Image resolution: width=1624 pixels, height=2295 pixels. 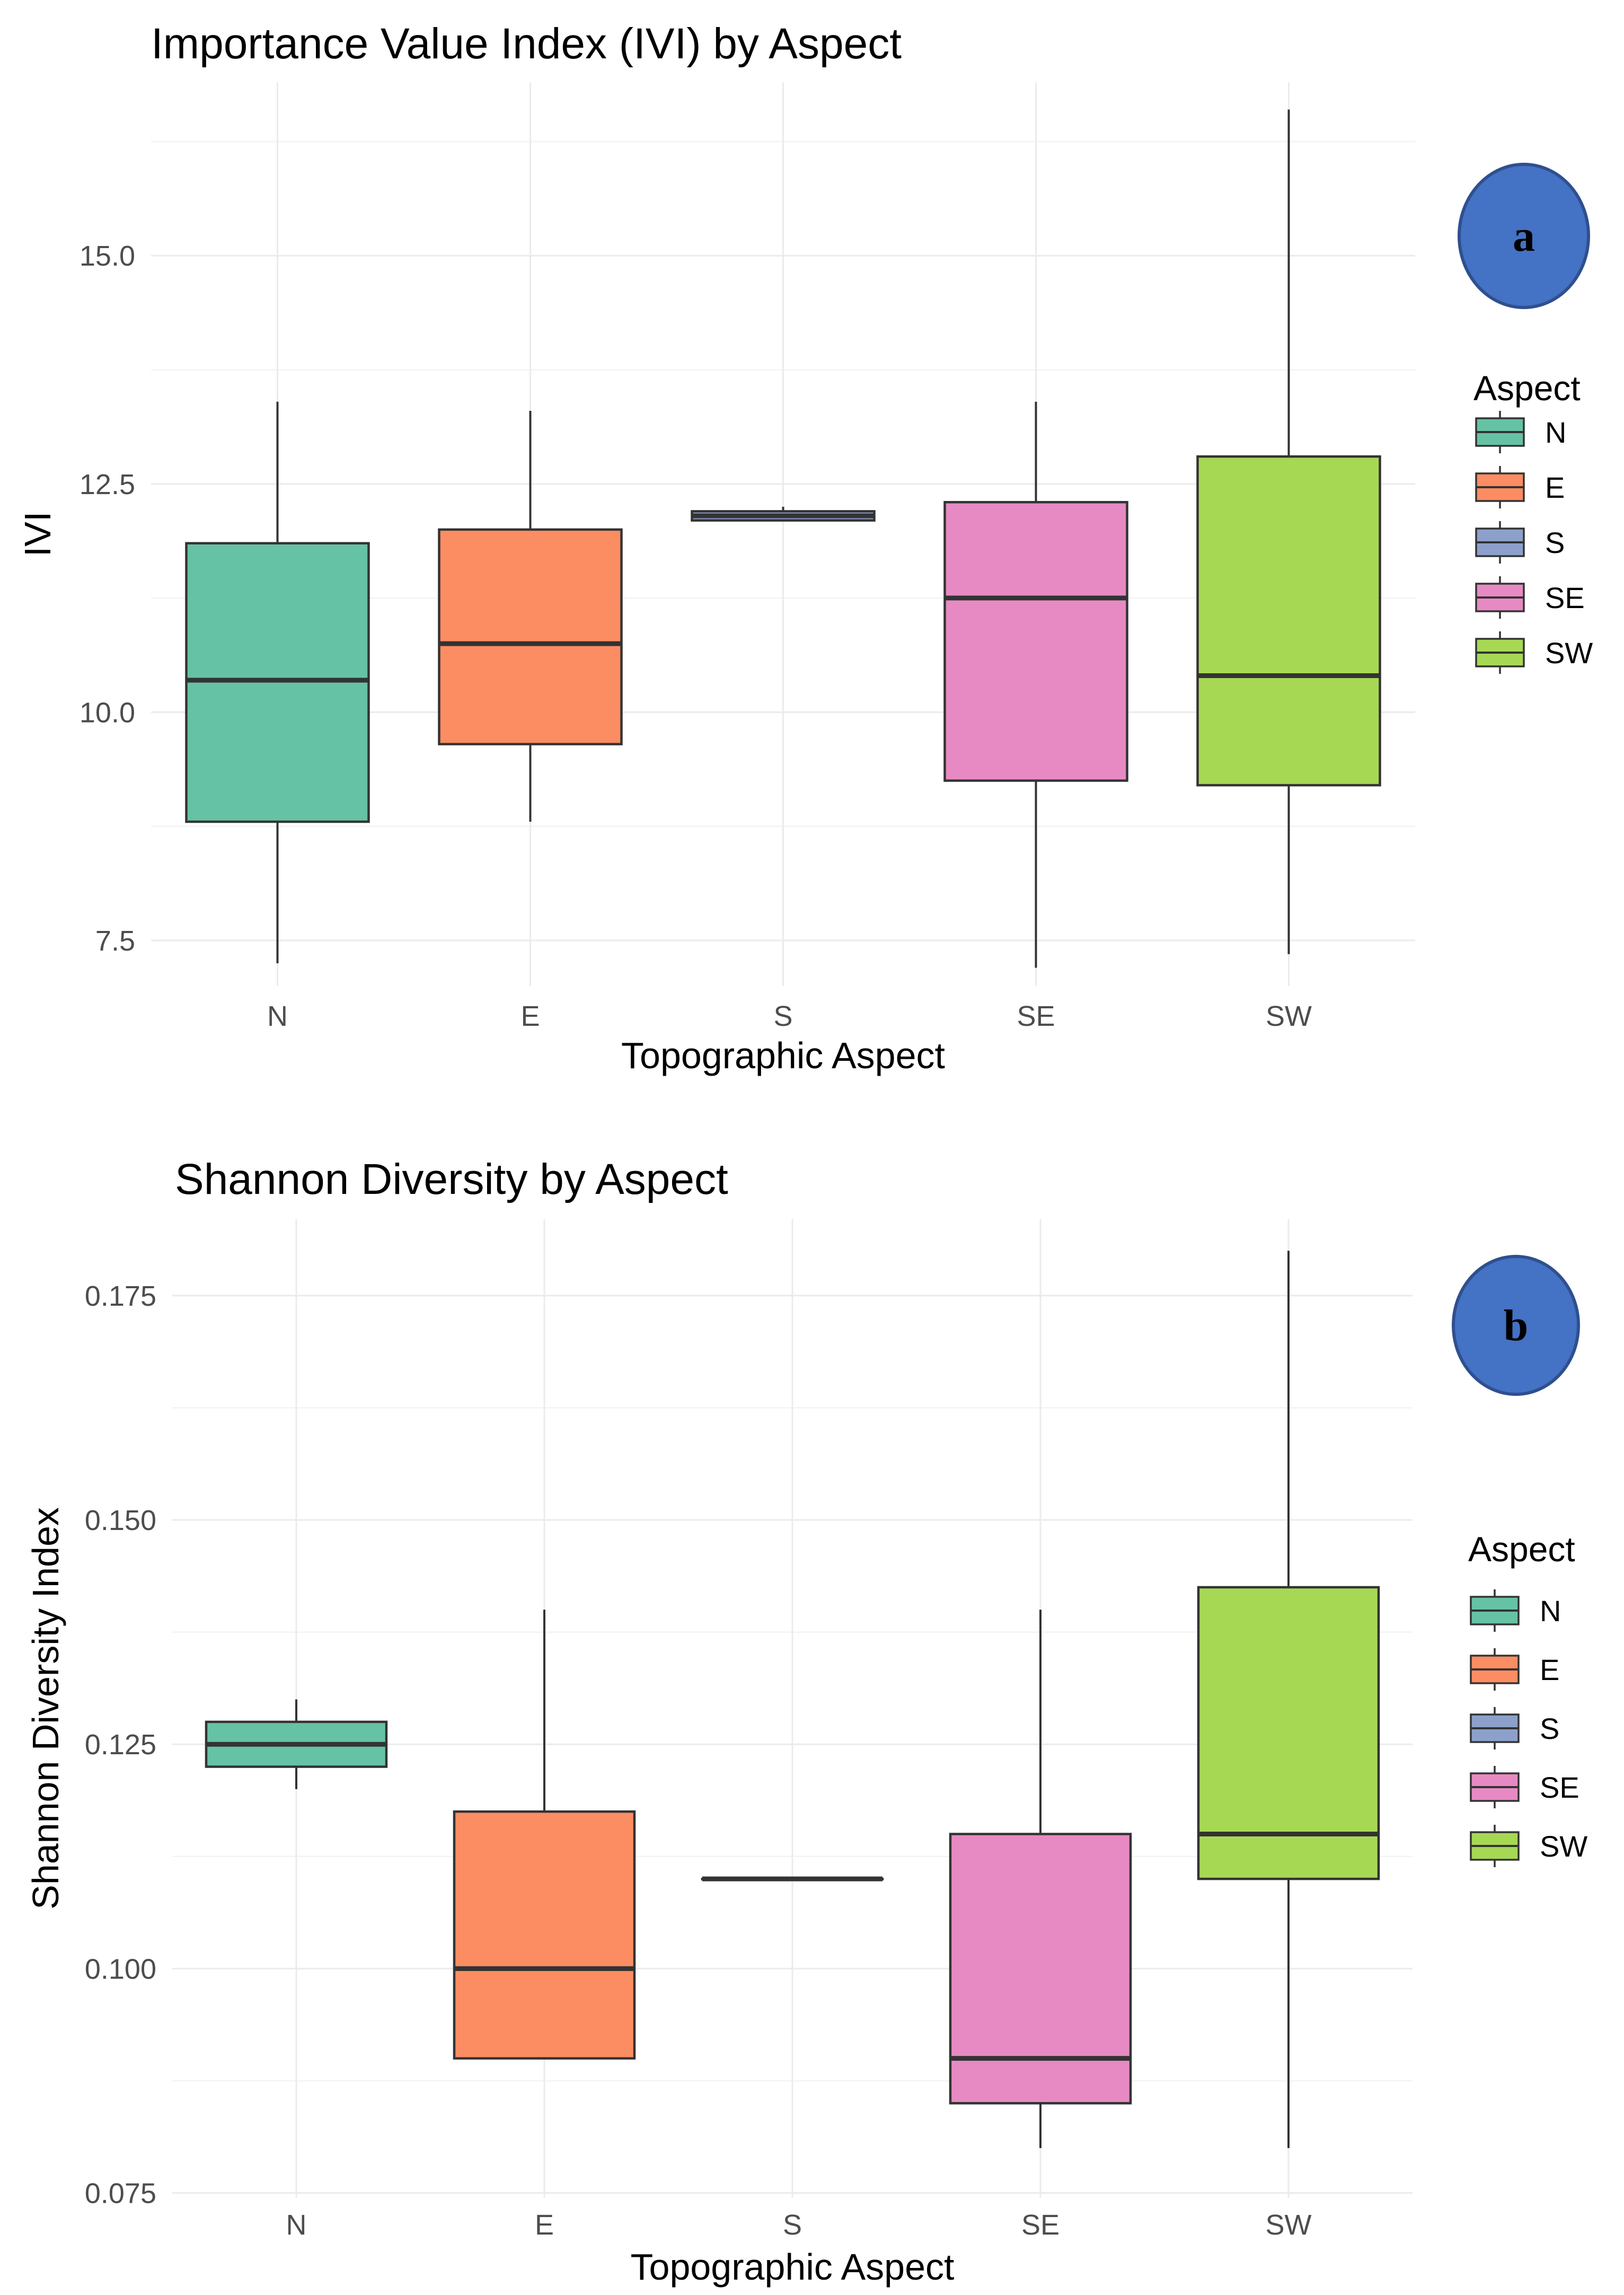 I want to click on panel-badge: b, so click(x=1516, y=1325).